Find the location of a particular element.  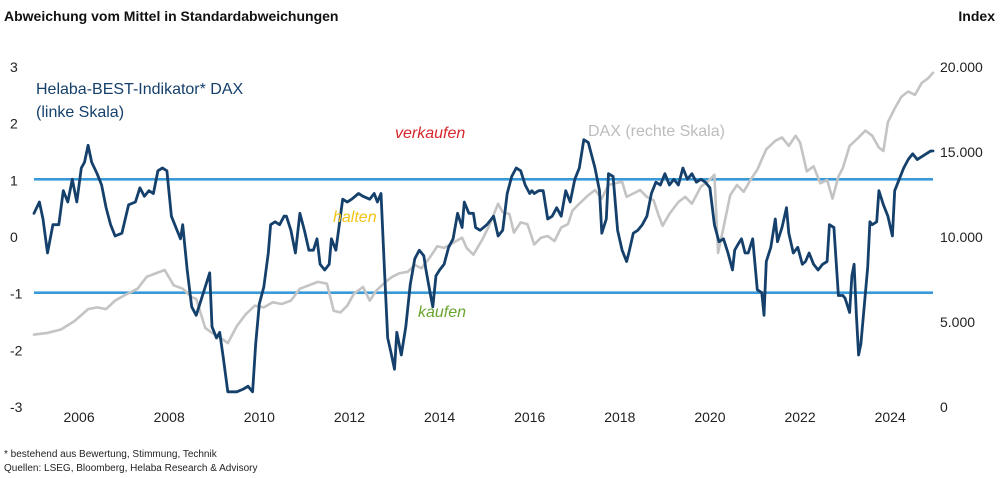

left-axis-tick-label: 2 is located at coordinates (14, 124).